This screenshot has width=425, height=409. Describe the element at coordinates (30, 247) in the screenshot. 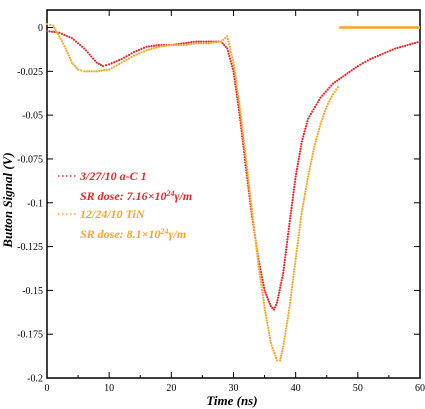

I see `y-tick-label: -0.125` at that location.